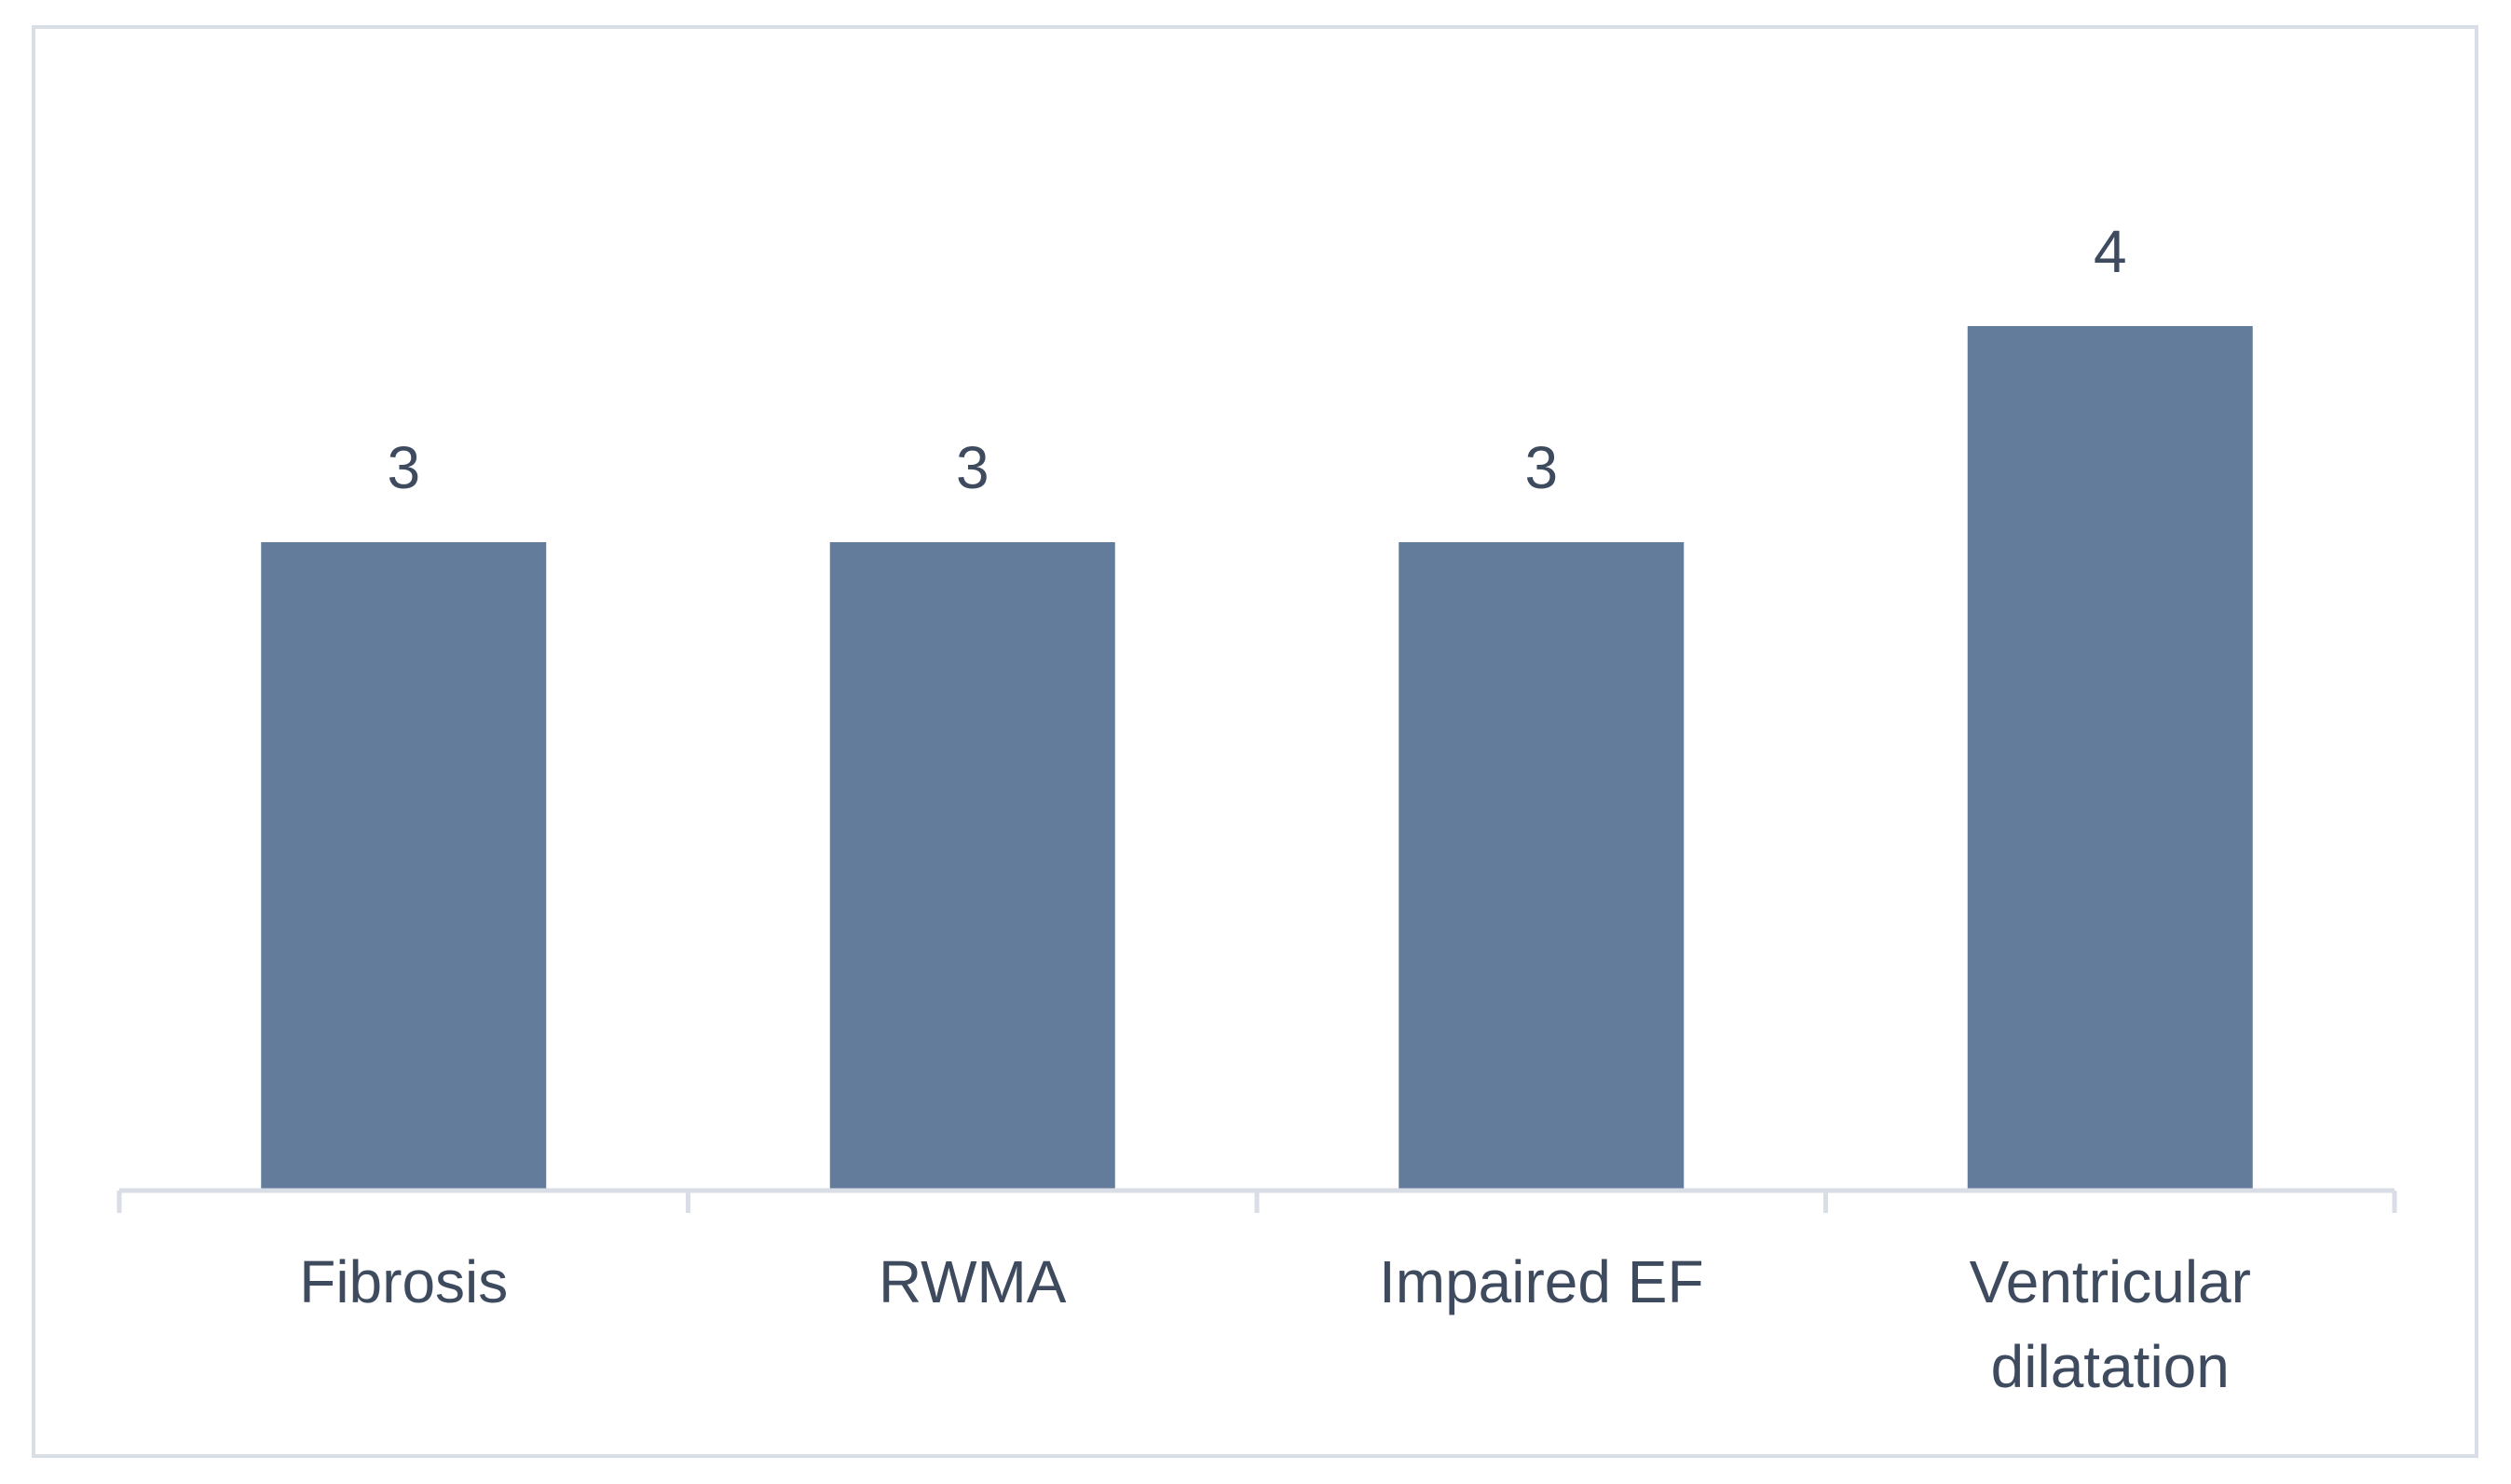  What do you see at coordinates (1541, 1282) in the screenshot?
I see `x-tick-label: Impaired EF` at bounding box center [1541, 1282].